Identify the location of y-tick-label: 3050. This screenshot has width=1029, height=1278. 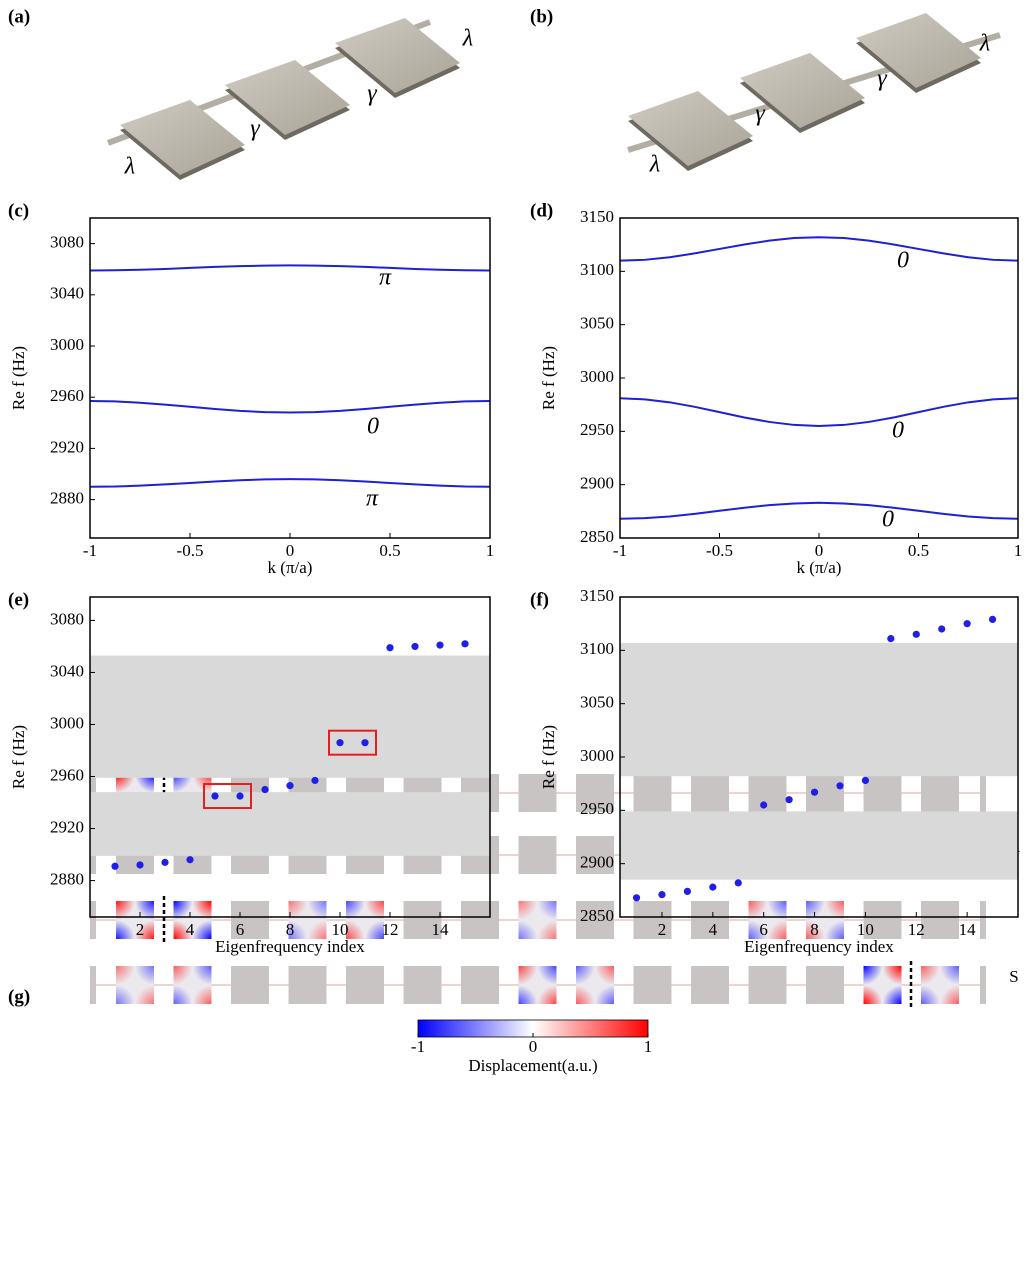
(597, 323).